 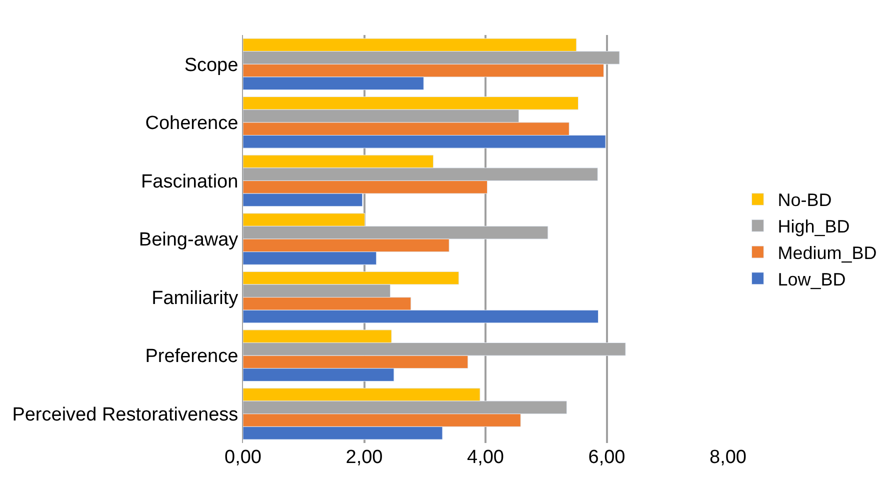 I want to click on y-tick-label: Being-away, so click(x=188, y=240).